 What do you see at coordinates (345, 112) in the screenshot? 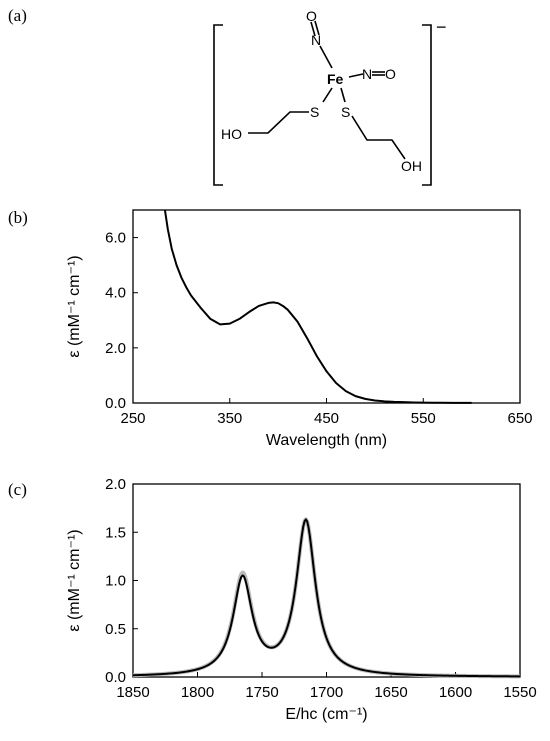
I see `atom-s2: S` at bounding box center [345, 112].